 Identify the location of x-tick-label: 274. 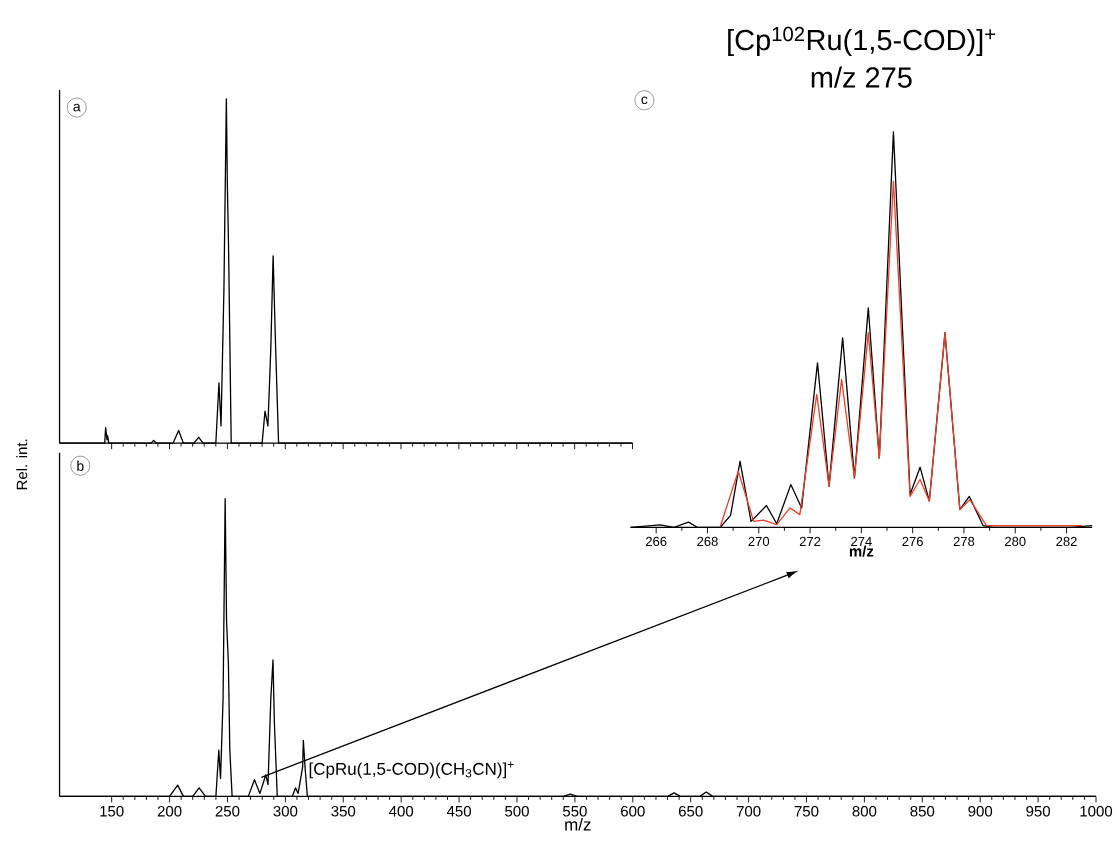
(861, 541).